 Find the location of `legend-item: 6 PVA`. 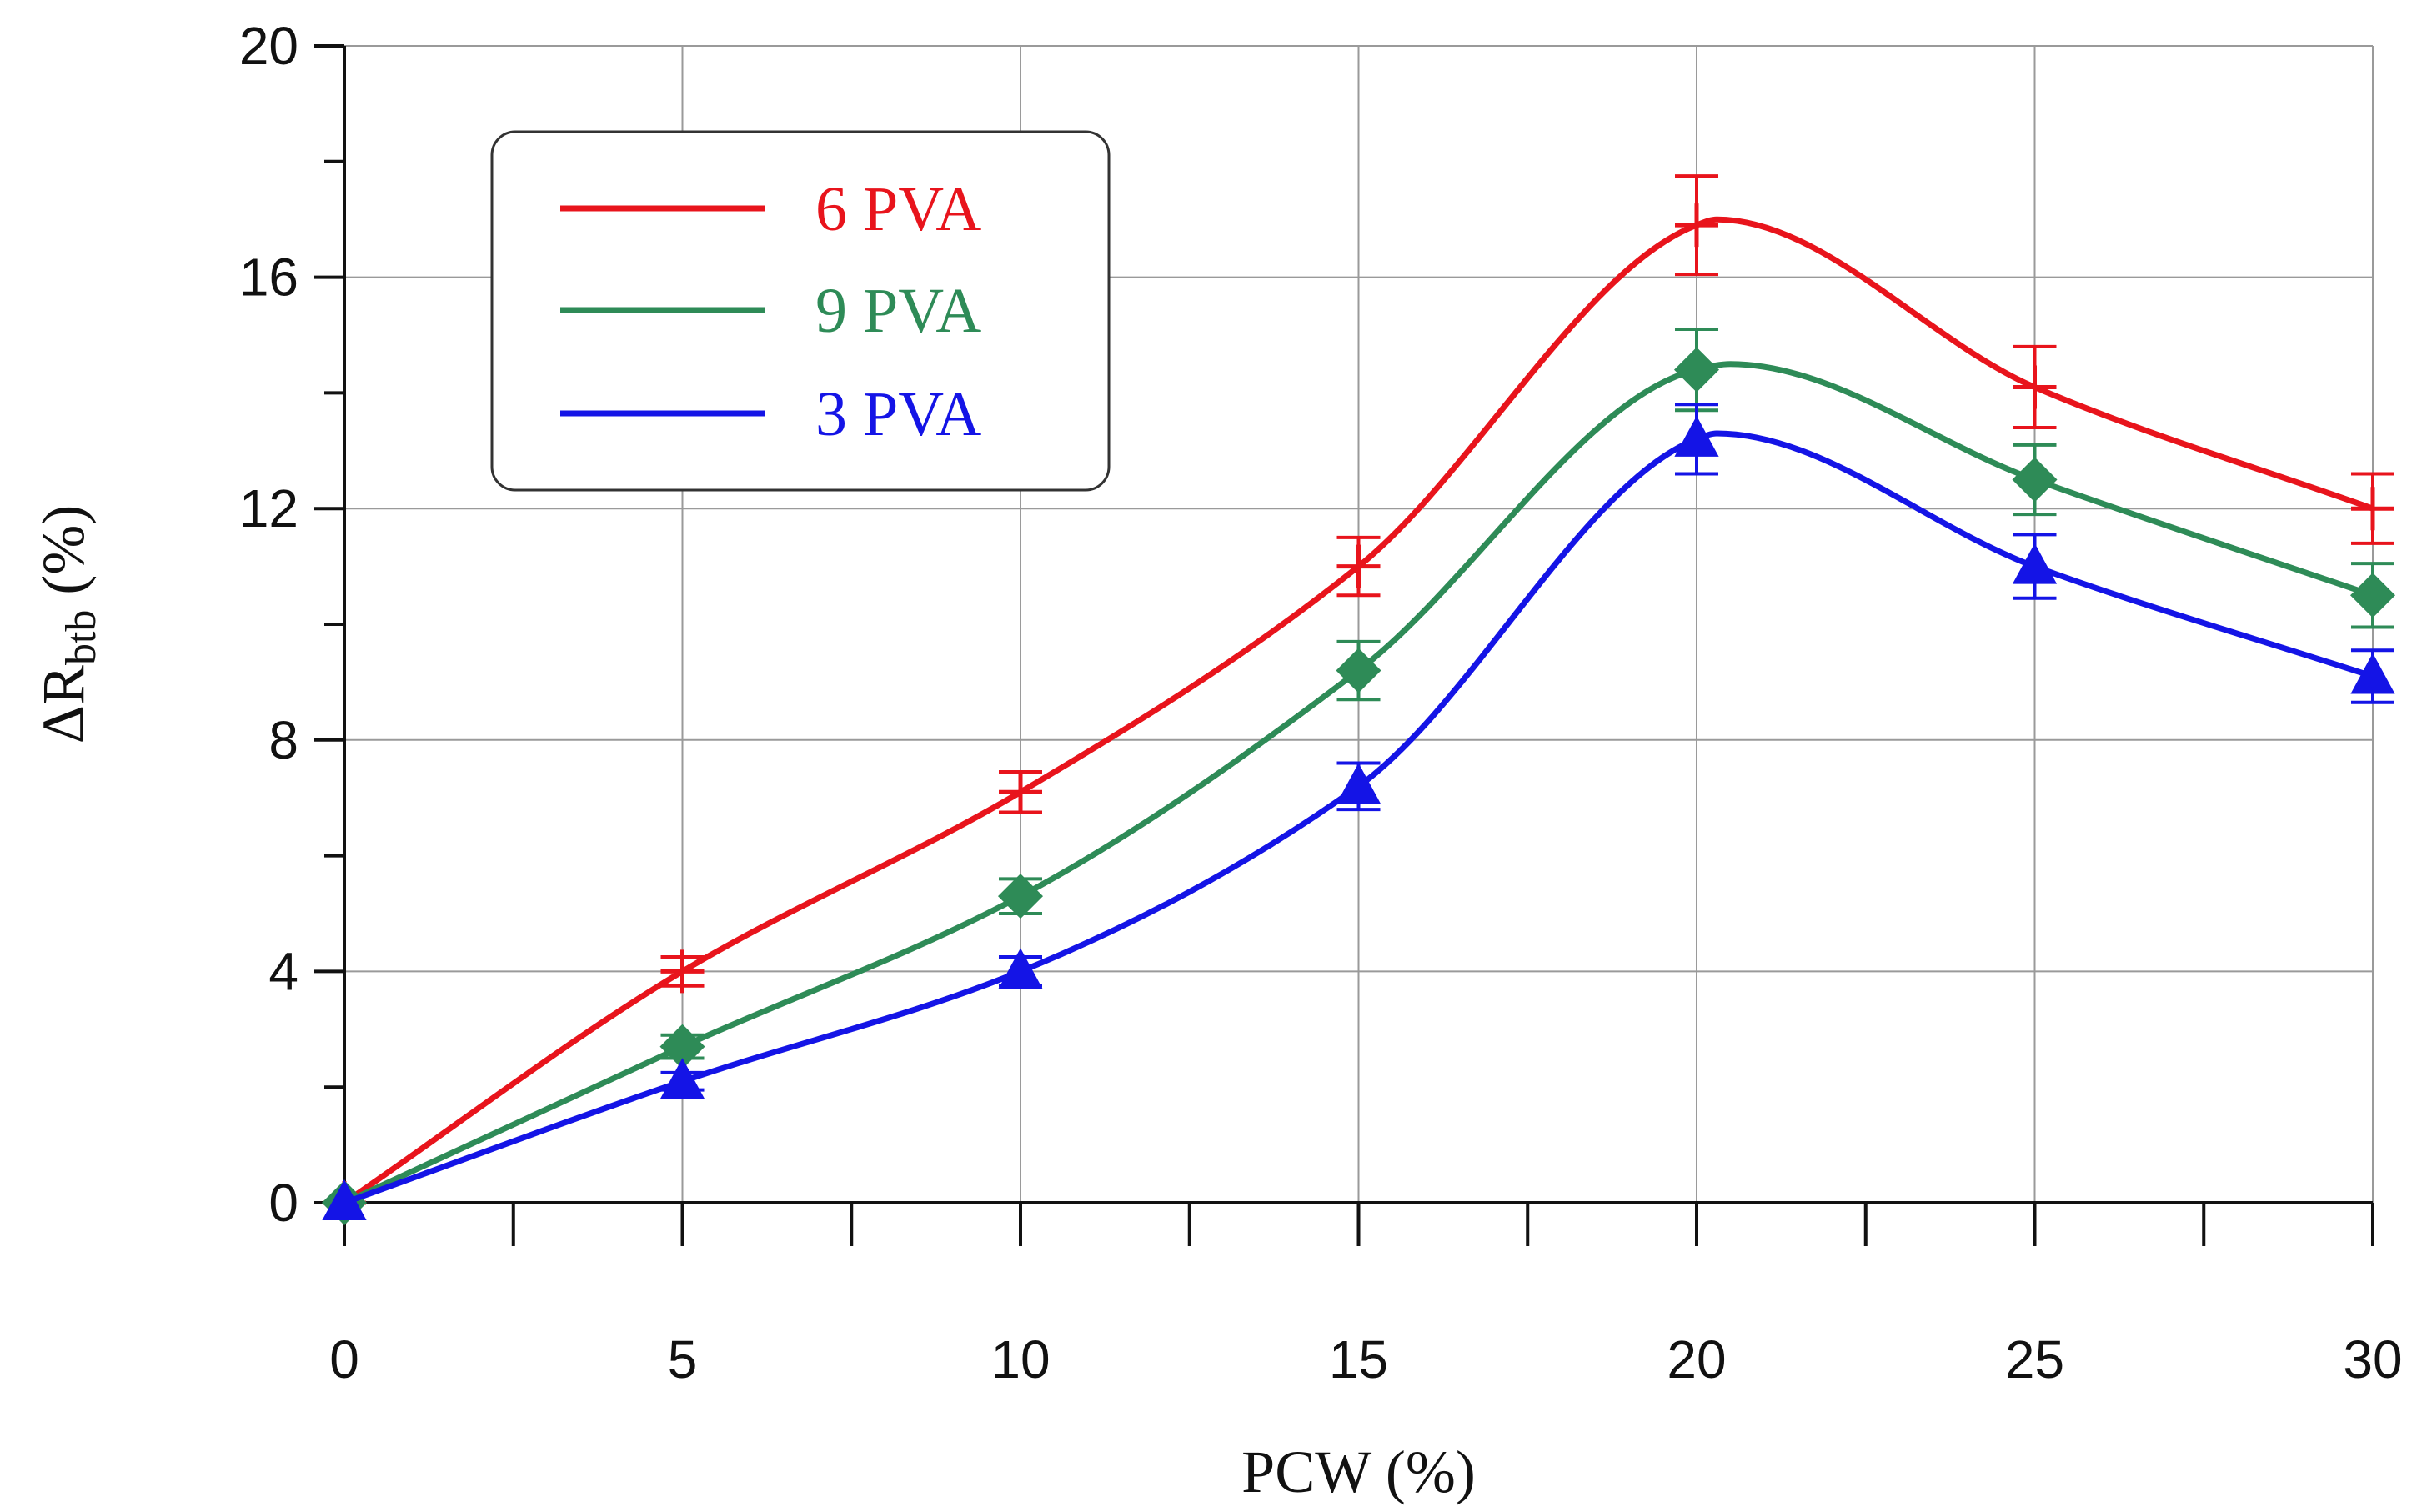

legend-item: 6 PVA is located at coordinates (770, 209).